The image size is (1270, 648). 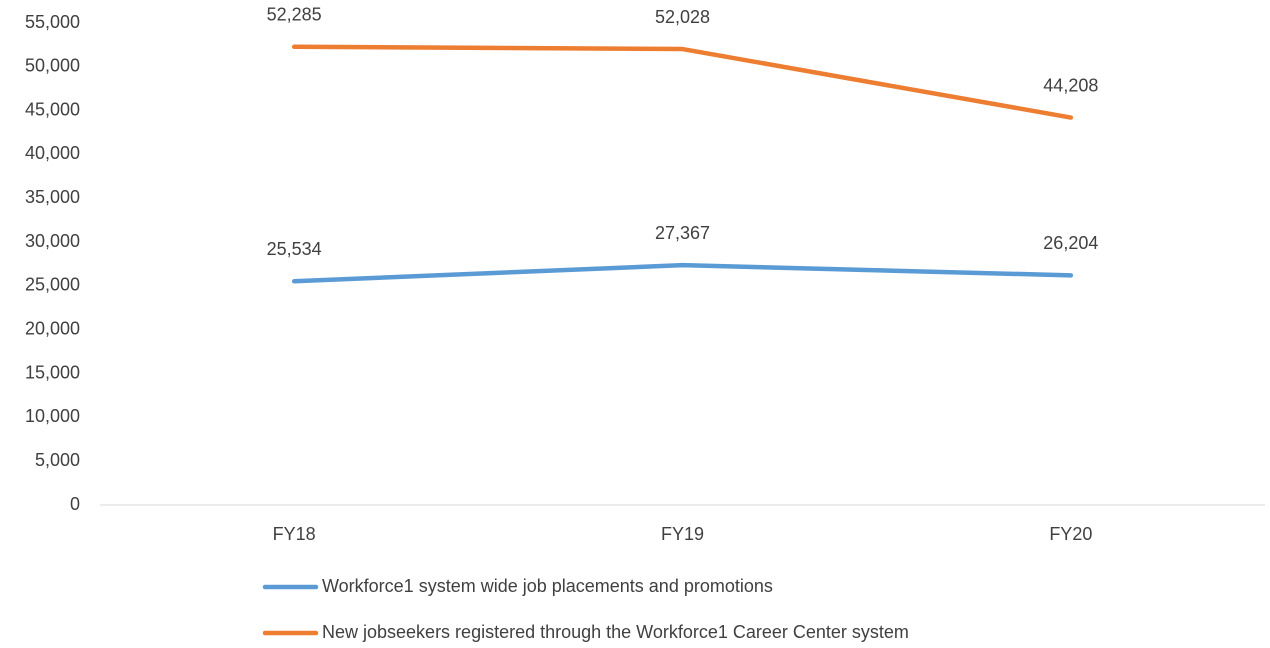 What do you see at coordinates (682, 534) in the screenshot?
I see `x-tick-label: FY19` at bounding box center [682, 534].